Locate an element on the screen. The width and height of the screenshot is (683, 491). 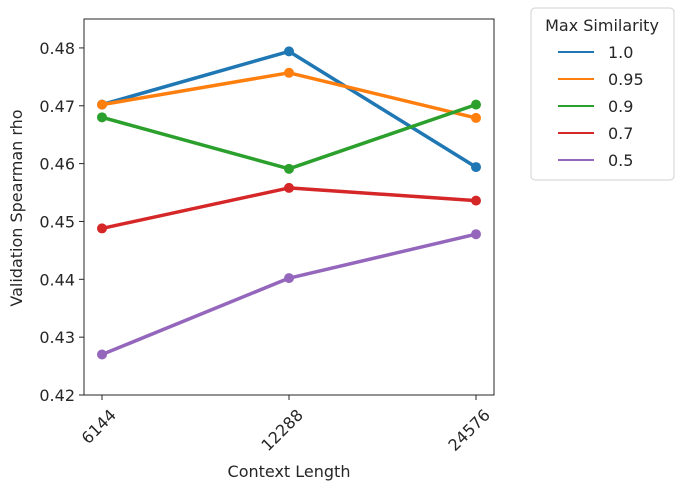
legend-item-0.5: 0.5 is located at coordinates (595, 160).